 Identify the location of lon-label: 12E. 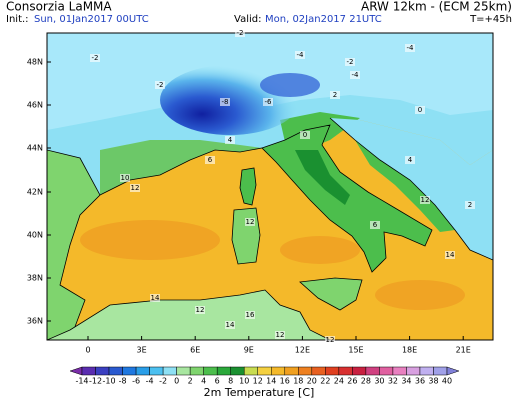
(302, 350).